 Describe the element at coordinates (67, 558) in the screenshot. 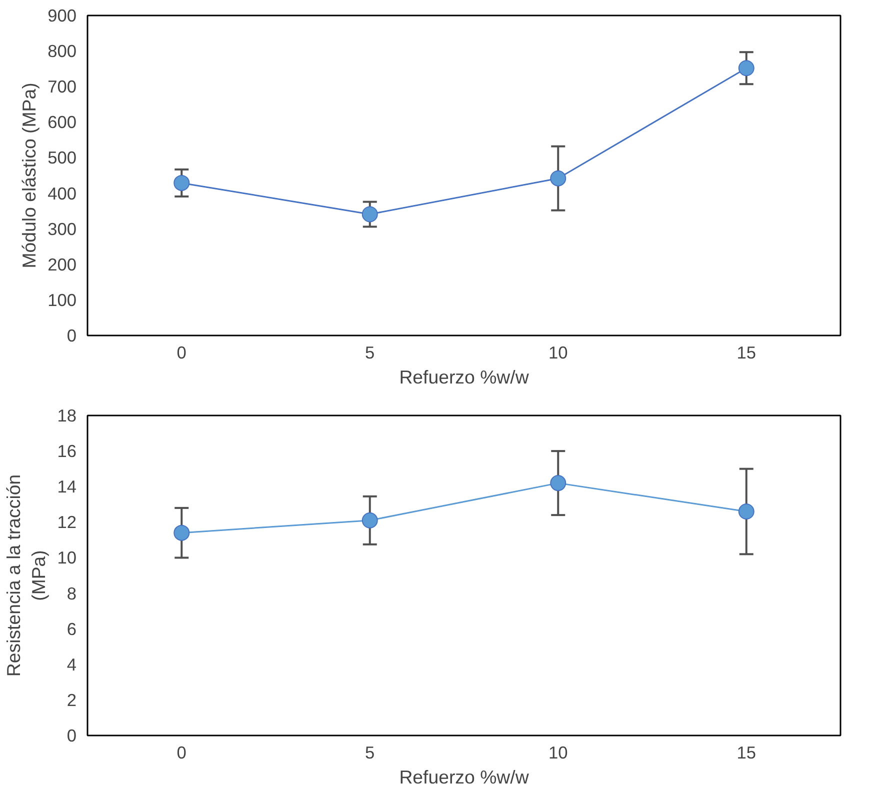

I see `y-tick-label: 10` at that location.